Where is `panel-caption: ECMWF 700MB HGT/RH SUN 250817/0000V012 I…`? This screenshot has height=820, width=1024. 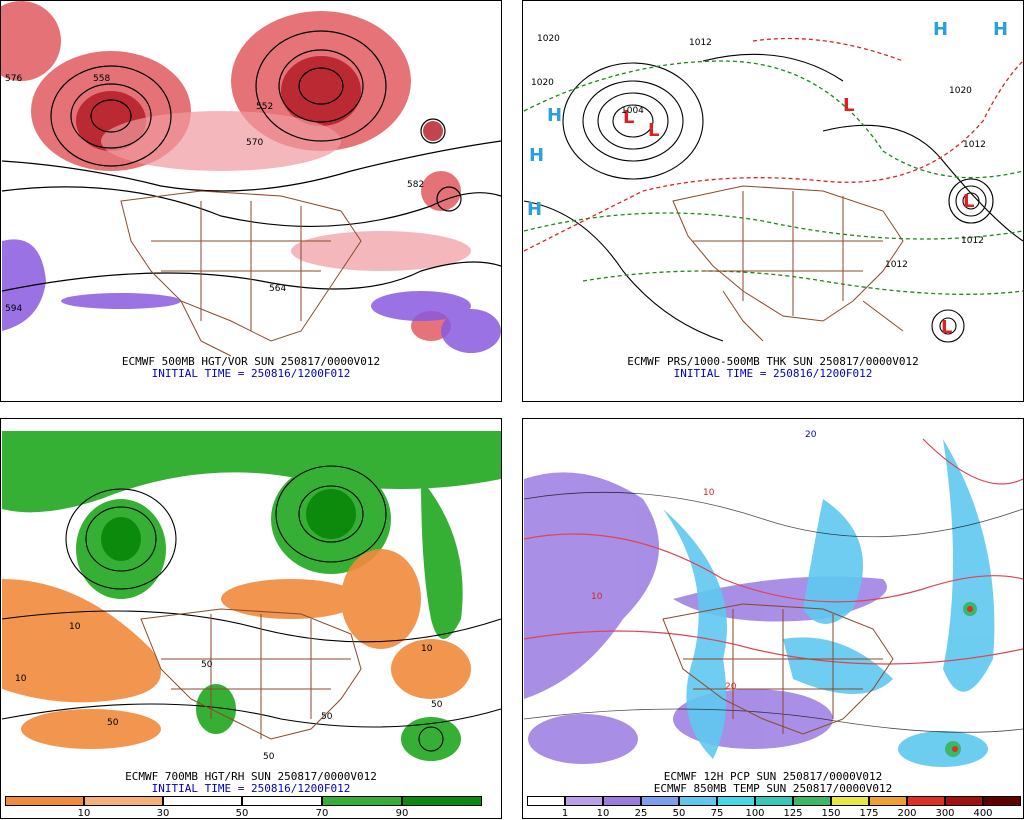
panel-caption: ECMWF 700MB HGT/RH SUN 250817/0000V012 I… is located at coordinates (251, 783).